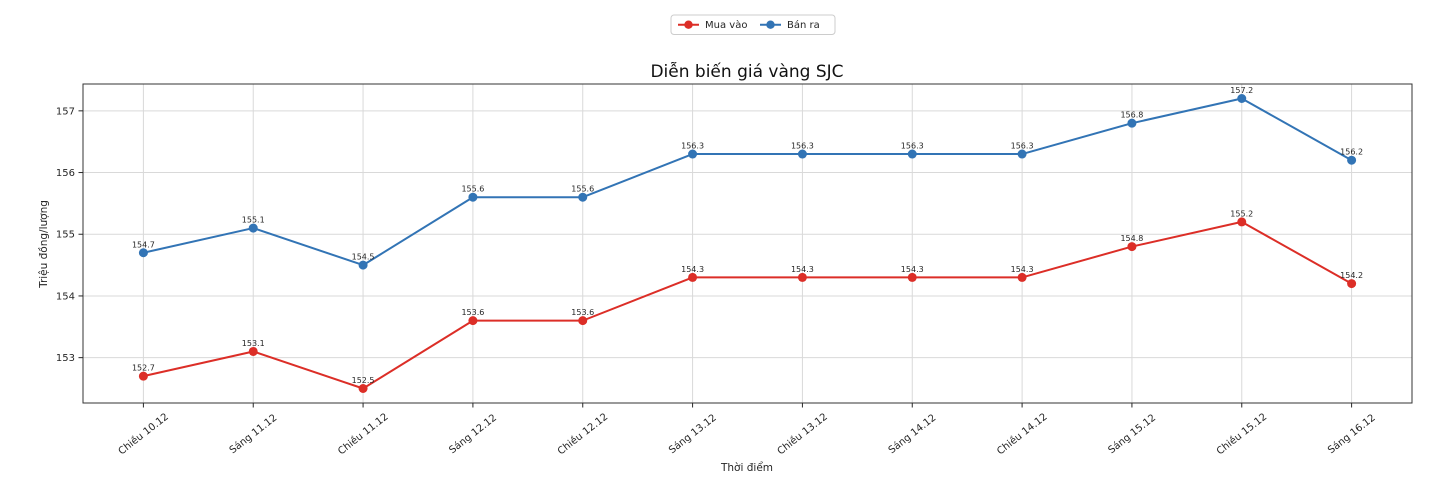  I want to click on legend: Mua vào Bán ra, so click(753, 24).